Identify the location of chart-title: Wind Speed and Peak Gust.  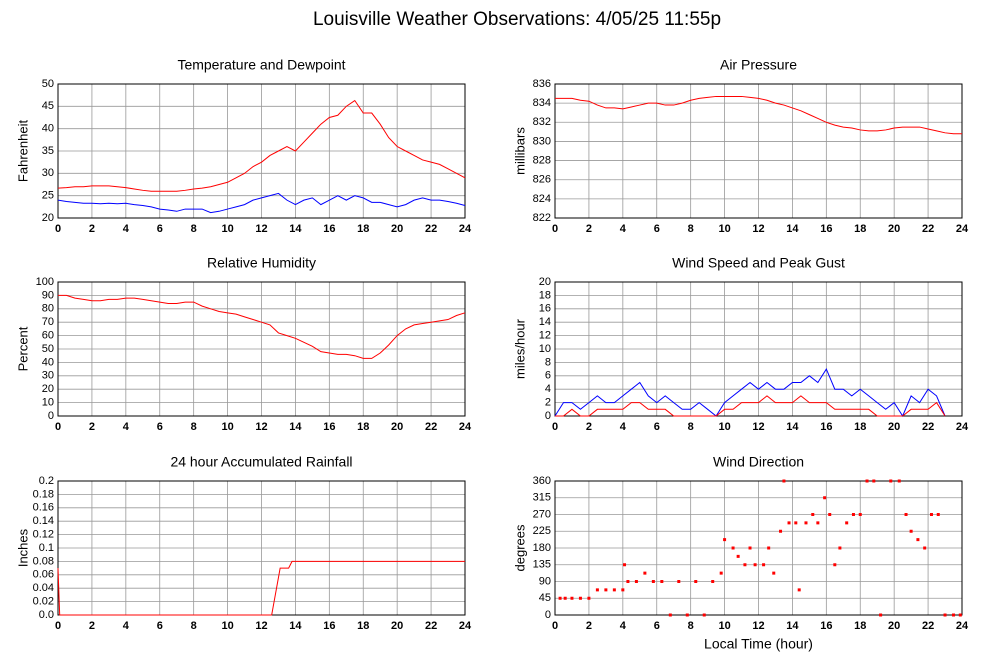
(758, 263).